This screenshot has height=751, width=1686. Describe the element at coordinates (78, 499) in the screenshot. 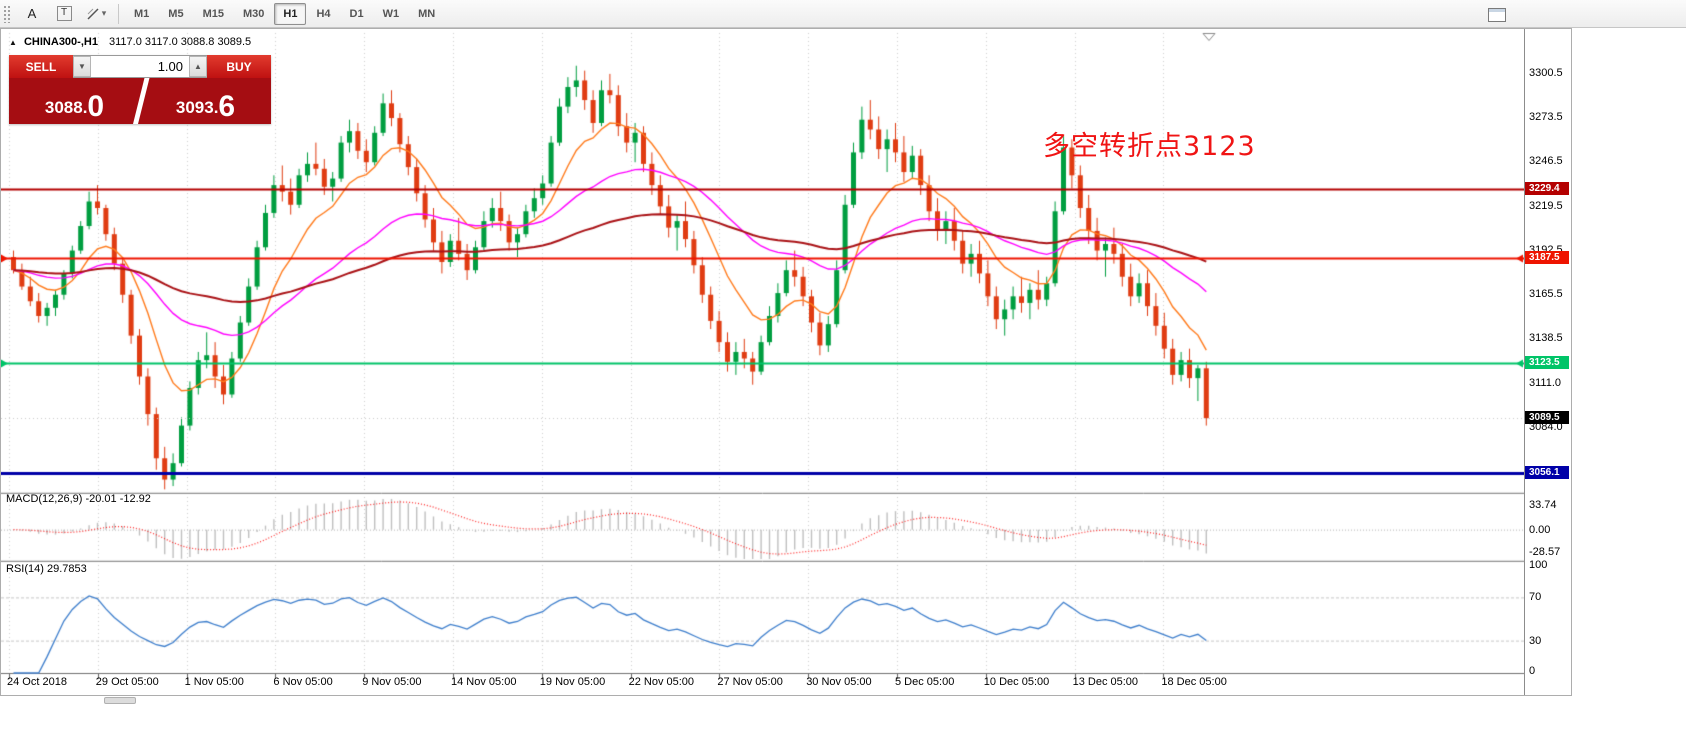

I see `macd-label: MACD(12,26,9) -20.01 -12.92` at that location.